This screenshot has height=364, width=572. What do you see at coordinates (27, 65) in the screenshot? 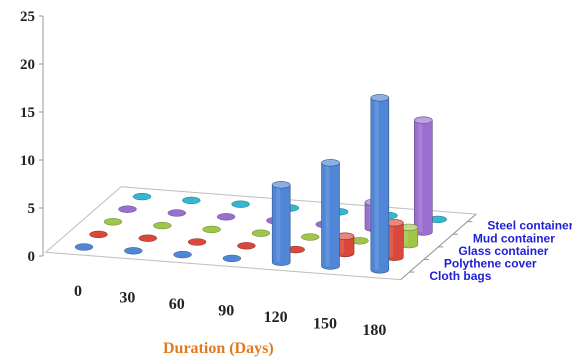
I see `y-tick-label: 20` at bounding box center [27, 65].